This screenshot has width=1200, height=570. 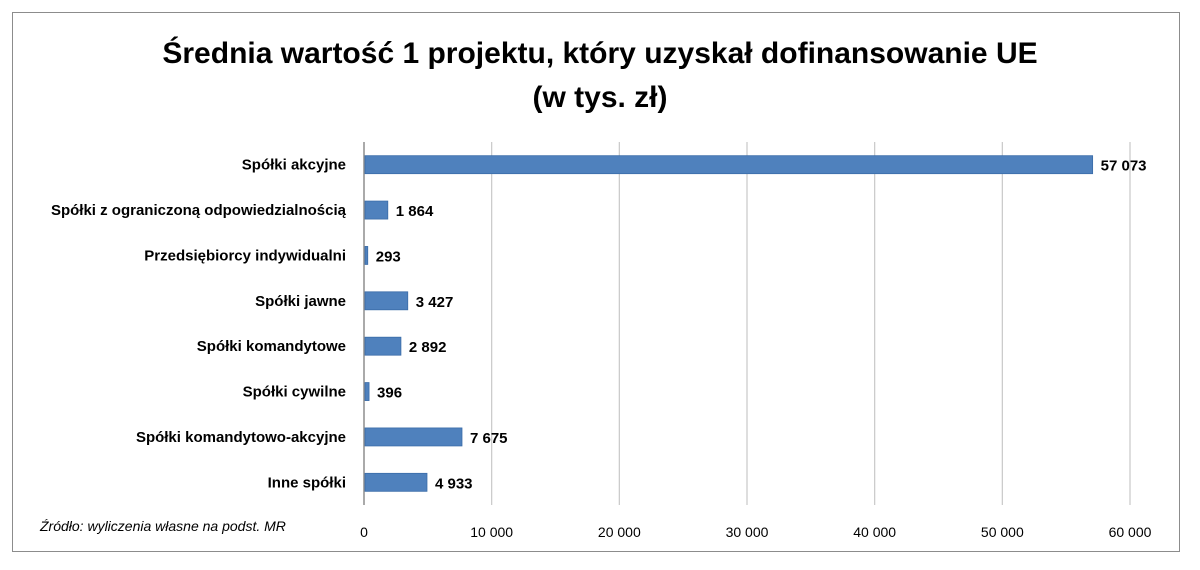 I want to click on data-label-1: 1 864, so click(x=415, y=211).